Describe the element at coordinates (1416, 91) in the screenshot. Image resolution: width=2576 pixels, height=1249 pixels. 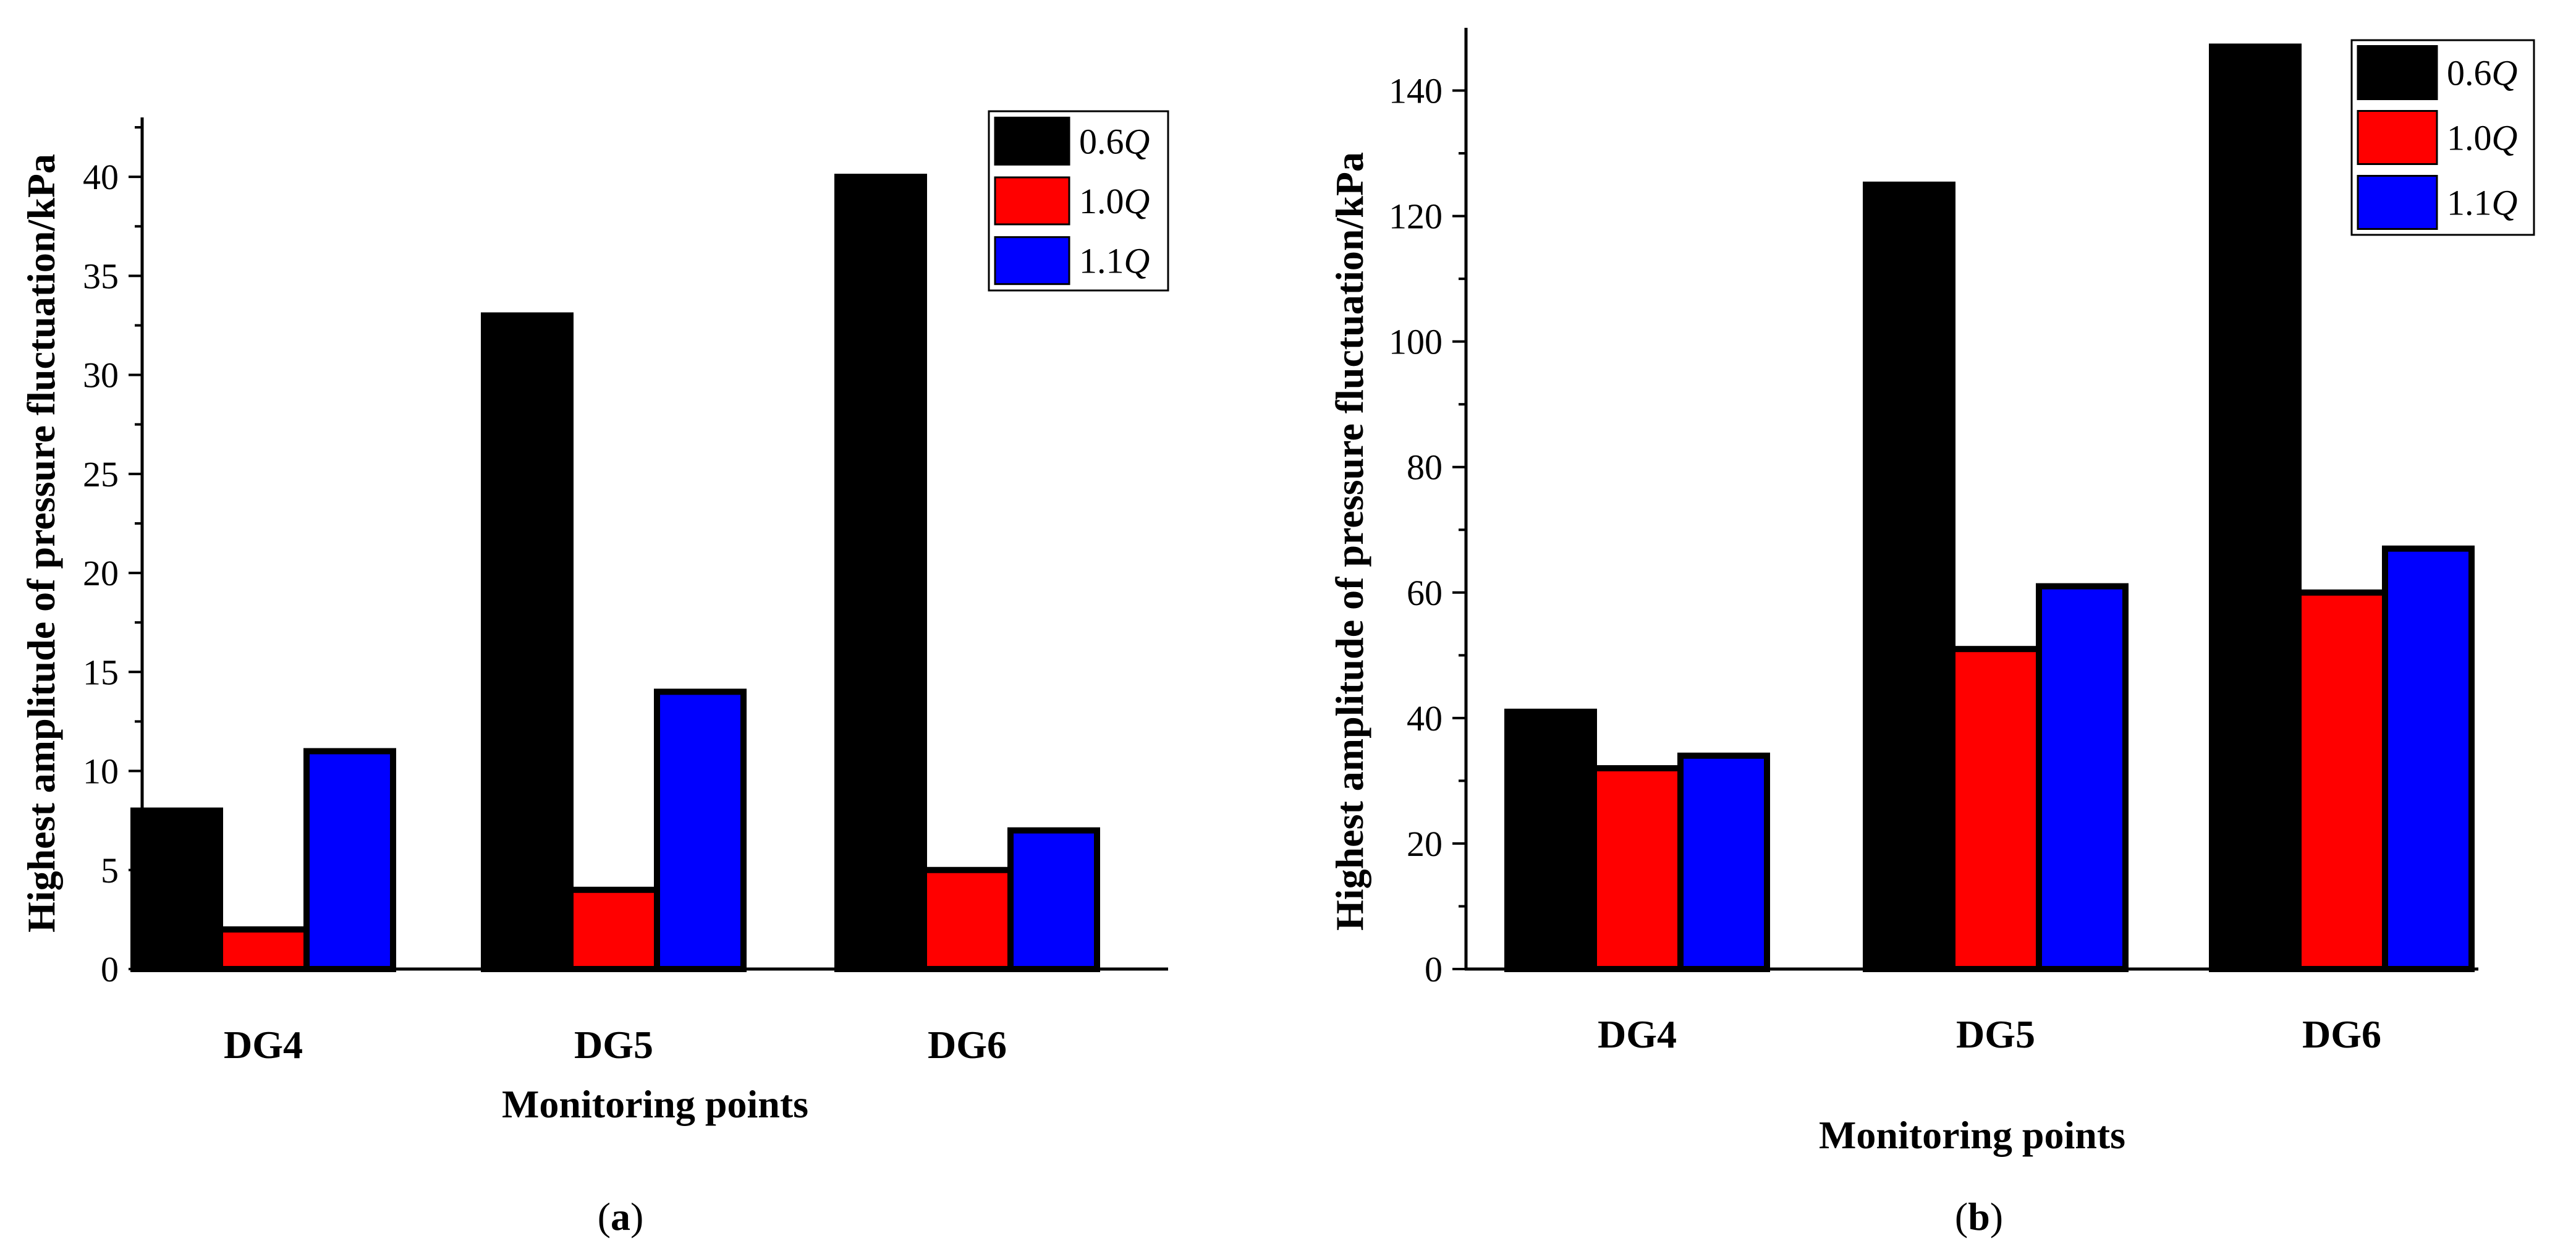
I see `y-tick-label: 140` at that location.